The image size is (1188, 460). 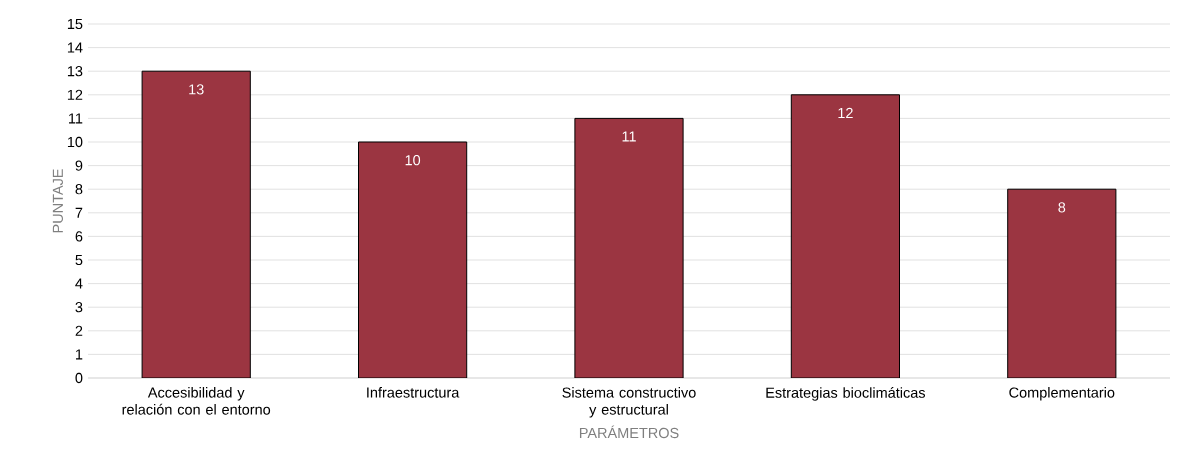 What do you see at coordinates (75, 47) in the screenshot?
I see `y-tick-label: 14` at bounding box center [75, 47].